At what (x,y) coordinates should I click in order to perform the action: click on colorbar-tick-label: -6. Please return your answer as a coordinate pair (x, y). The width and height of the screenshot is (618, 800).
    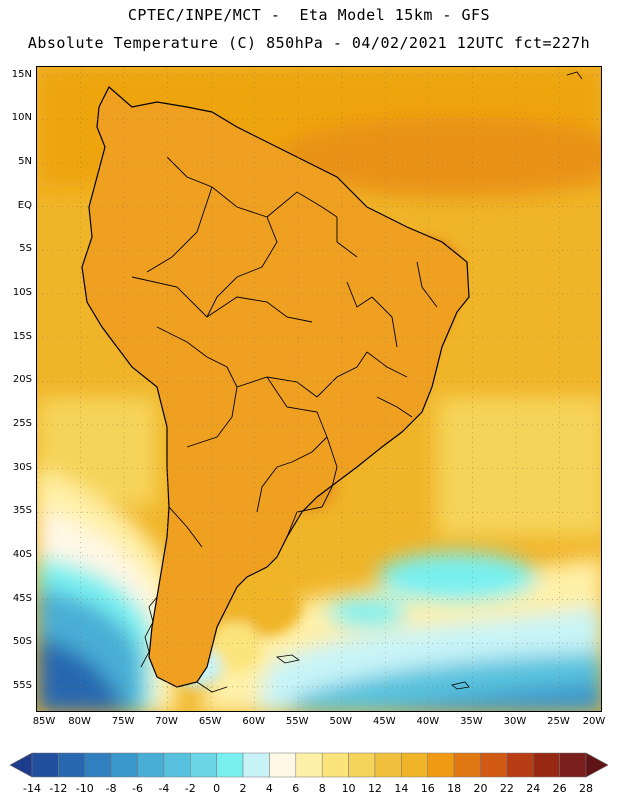
    Looking at the image, I should click on (137, 788).